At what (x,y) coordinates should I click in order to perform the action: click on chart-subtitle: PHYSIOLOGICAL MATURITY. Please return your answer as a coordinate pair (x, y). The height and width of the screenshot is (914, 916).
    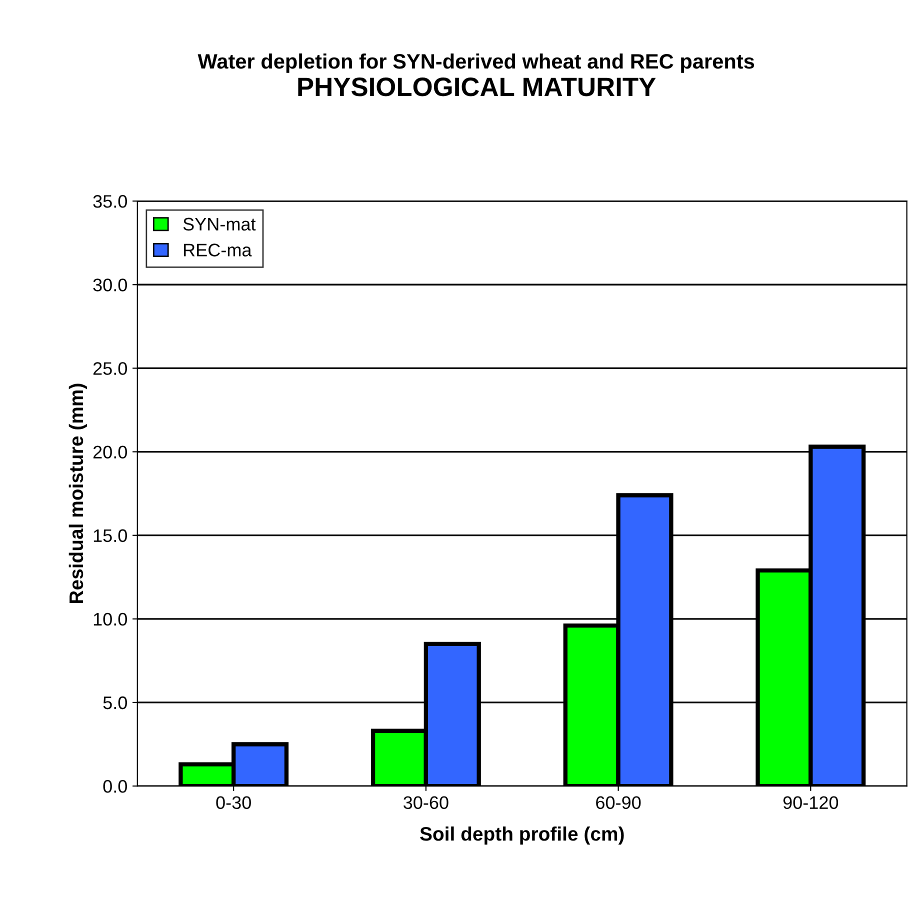
    Looking at the image, I should click on (477, 87).